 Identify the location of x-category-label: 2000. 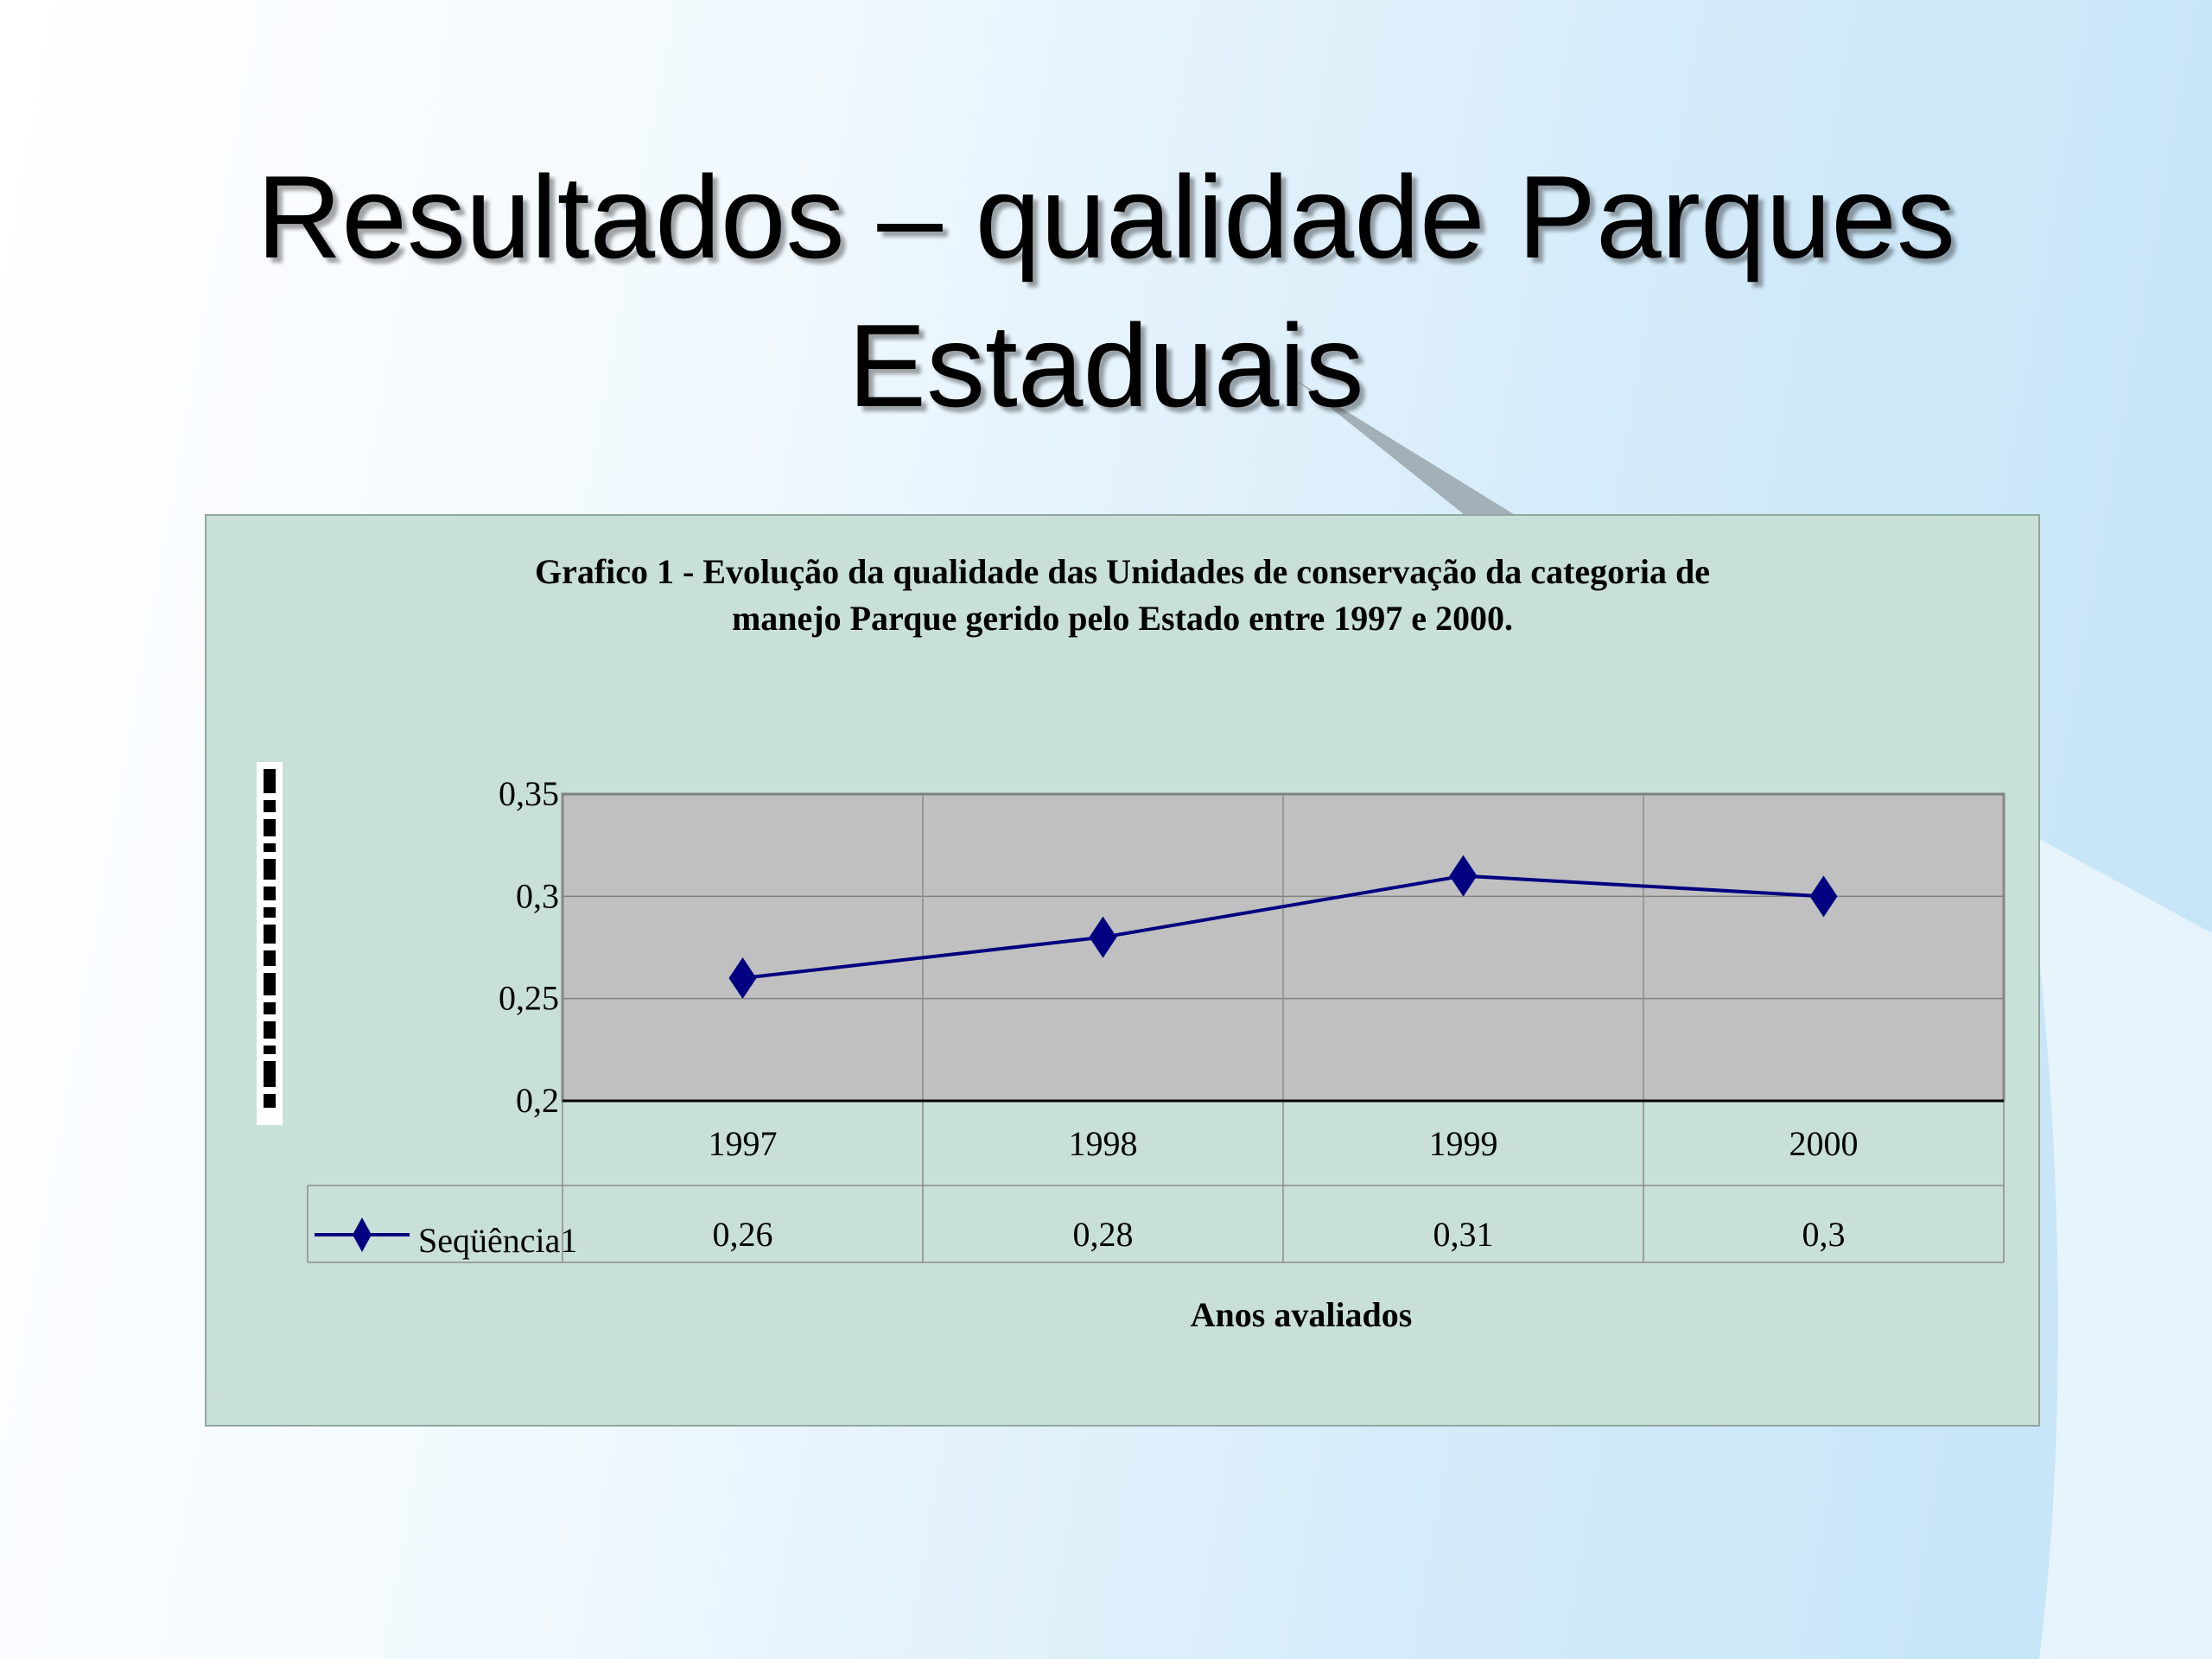
(1824, 1143).